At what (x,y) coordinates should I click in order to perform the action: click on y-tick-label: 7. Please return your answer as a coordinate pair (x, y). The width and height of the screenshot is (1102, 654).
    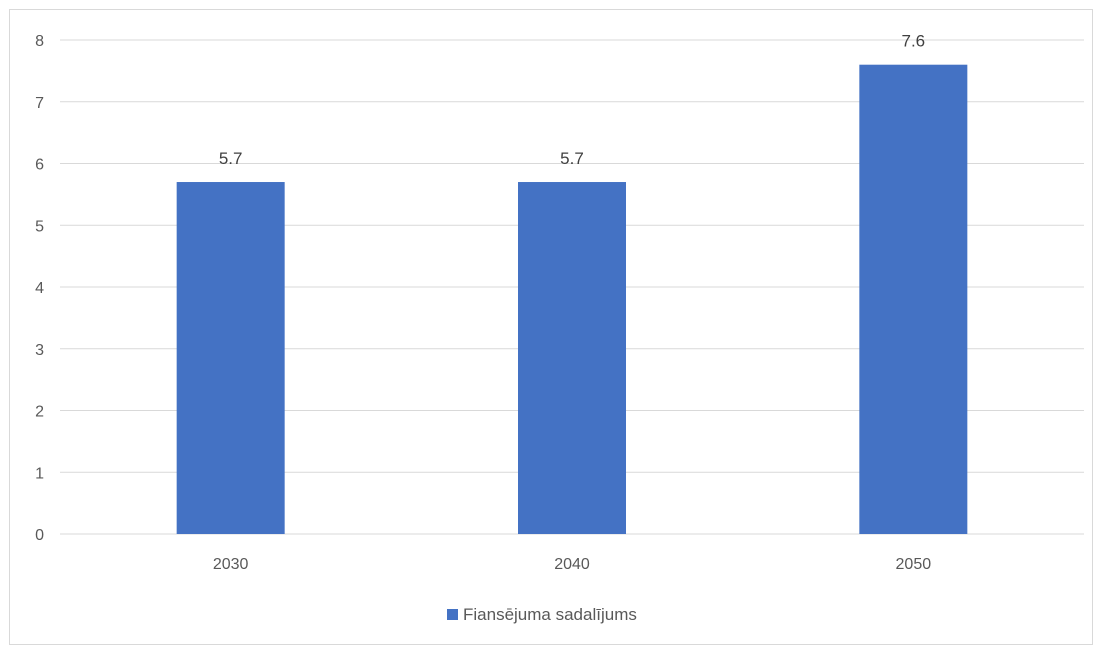
    Looking at the image, I should click on (39, 103).